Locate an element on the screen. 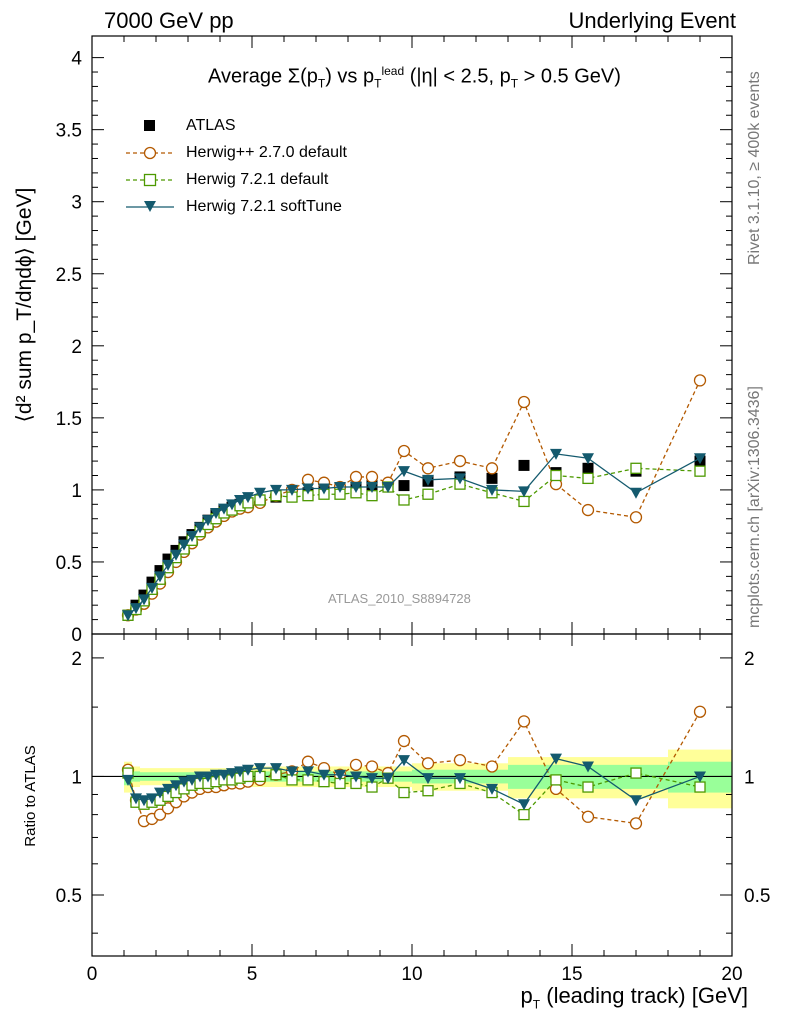 Image resolution: width=786 pixels, height=1024 pixels. title-psup2: lead is located at coordinates (393, 71).